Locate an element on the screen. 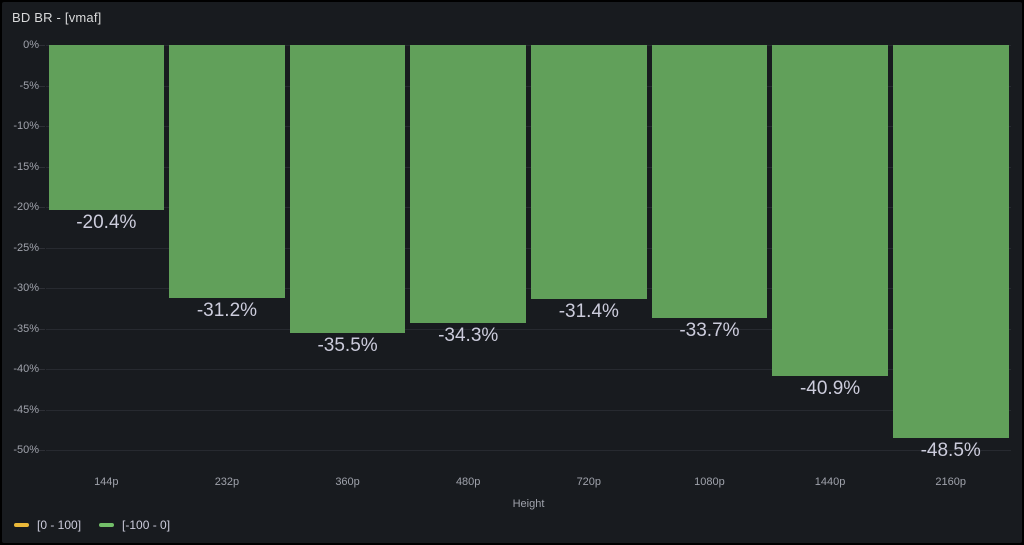  legend-item-positive-range: [0 - 100] is located at coordinates (47, 525).